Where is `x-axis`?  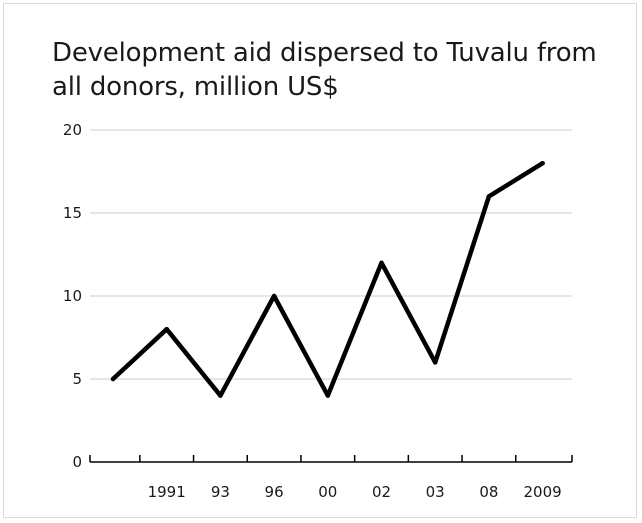 x-axis is located at coordinates (331, 459).